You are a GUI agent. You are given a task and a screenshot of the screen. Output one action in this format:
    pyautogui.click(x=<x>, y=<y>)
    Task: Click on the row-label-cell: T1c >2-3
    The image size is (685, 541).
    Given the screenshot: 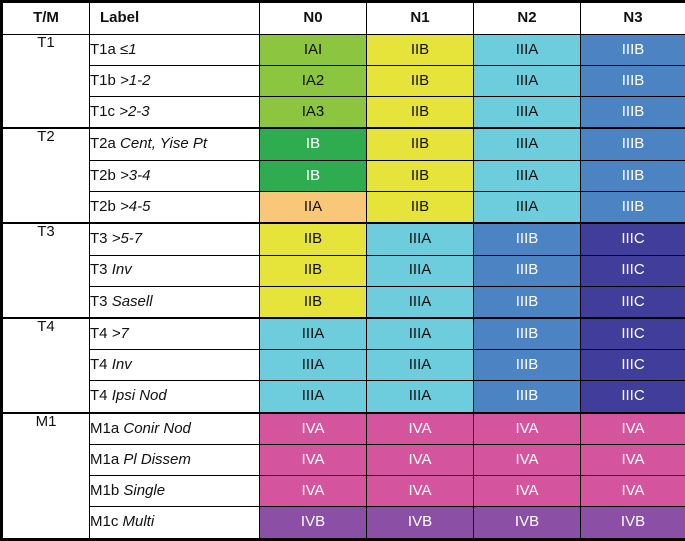 What is the action you would take?
    pyautogui.click(x=174, y=112)
    